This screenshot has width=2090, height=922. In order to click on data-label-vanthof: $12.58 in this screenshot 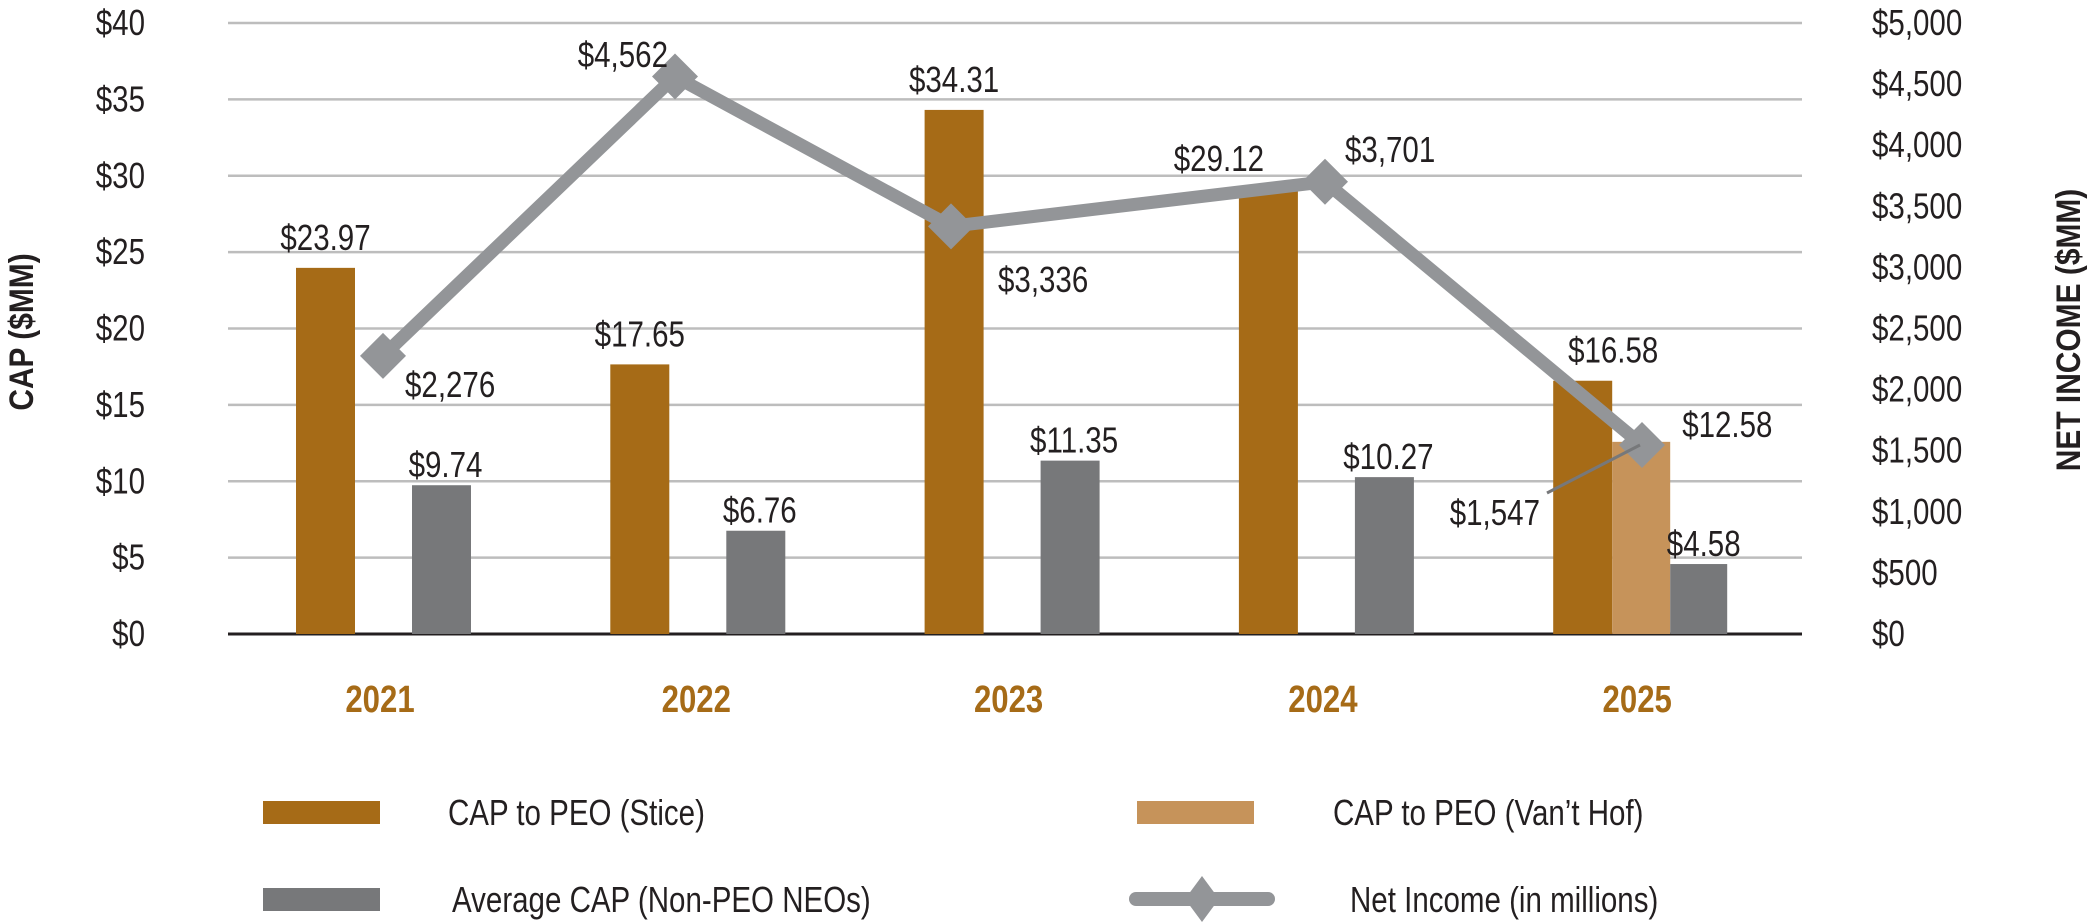, I will do `click(1727, 424)`.